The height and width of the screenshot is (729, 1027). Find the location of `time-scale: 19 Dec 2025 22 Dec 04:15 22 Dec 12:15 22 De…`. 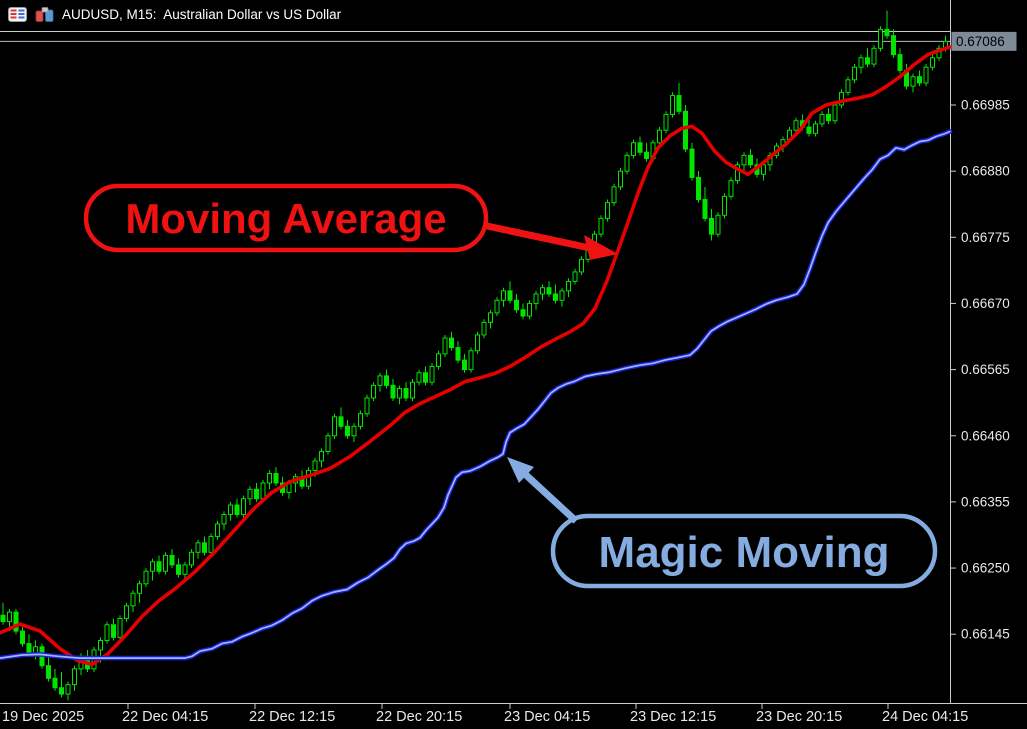

time-scale: 19 Dec 2025 22 Dec 04:15 22 Dec 12:15 22 De… is located at coordinates (485, 714).